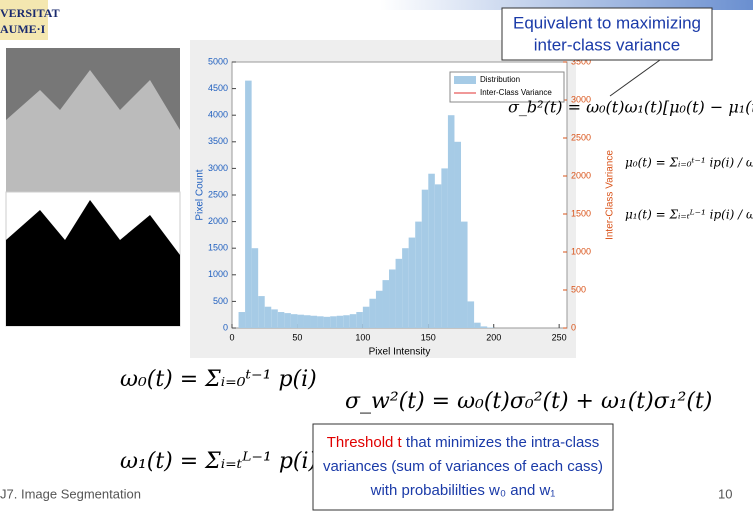  What do you see at coordinates (573, 327) in the screenshot?
I see `y2-tick-label: 0` at bounding box center [573, 327].